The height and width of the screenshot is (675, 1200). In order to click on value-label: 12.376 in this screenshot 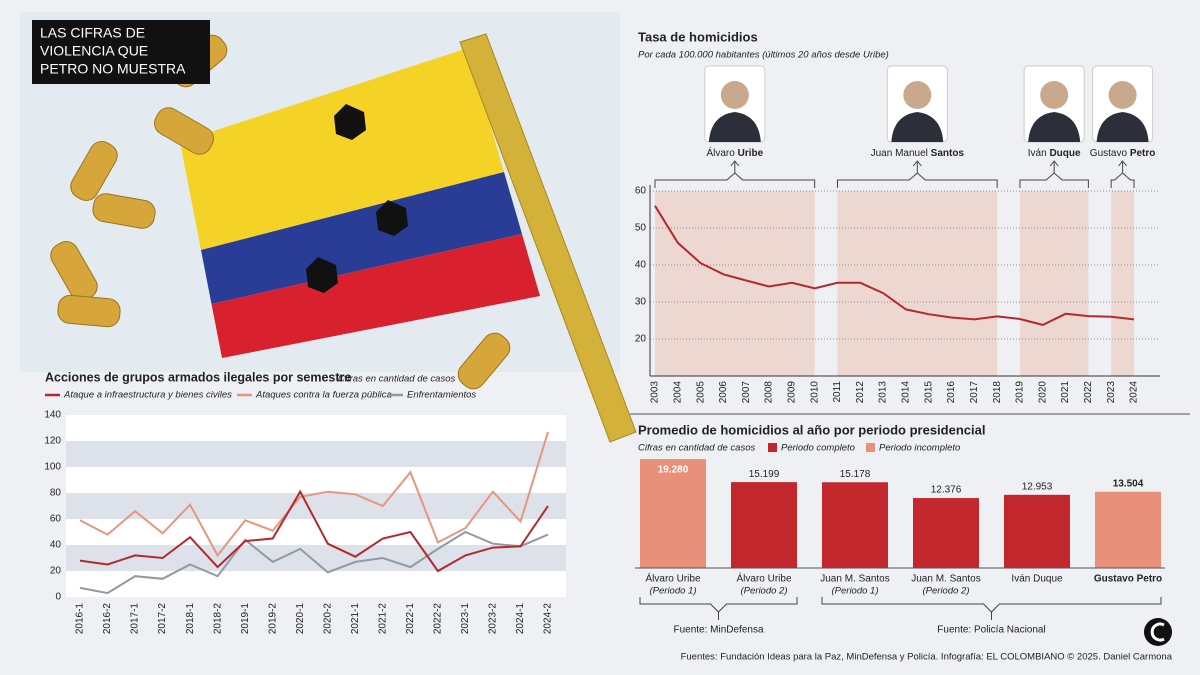, I will do `click(946, 490)`.